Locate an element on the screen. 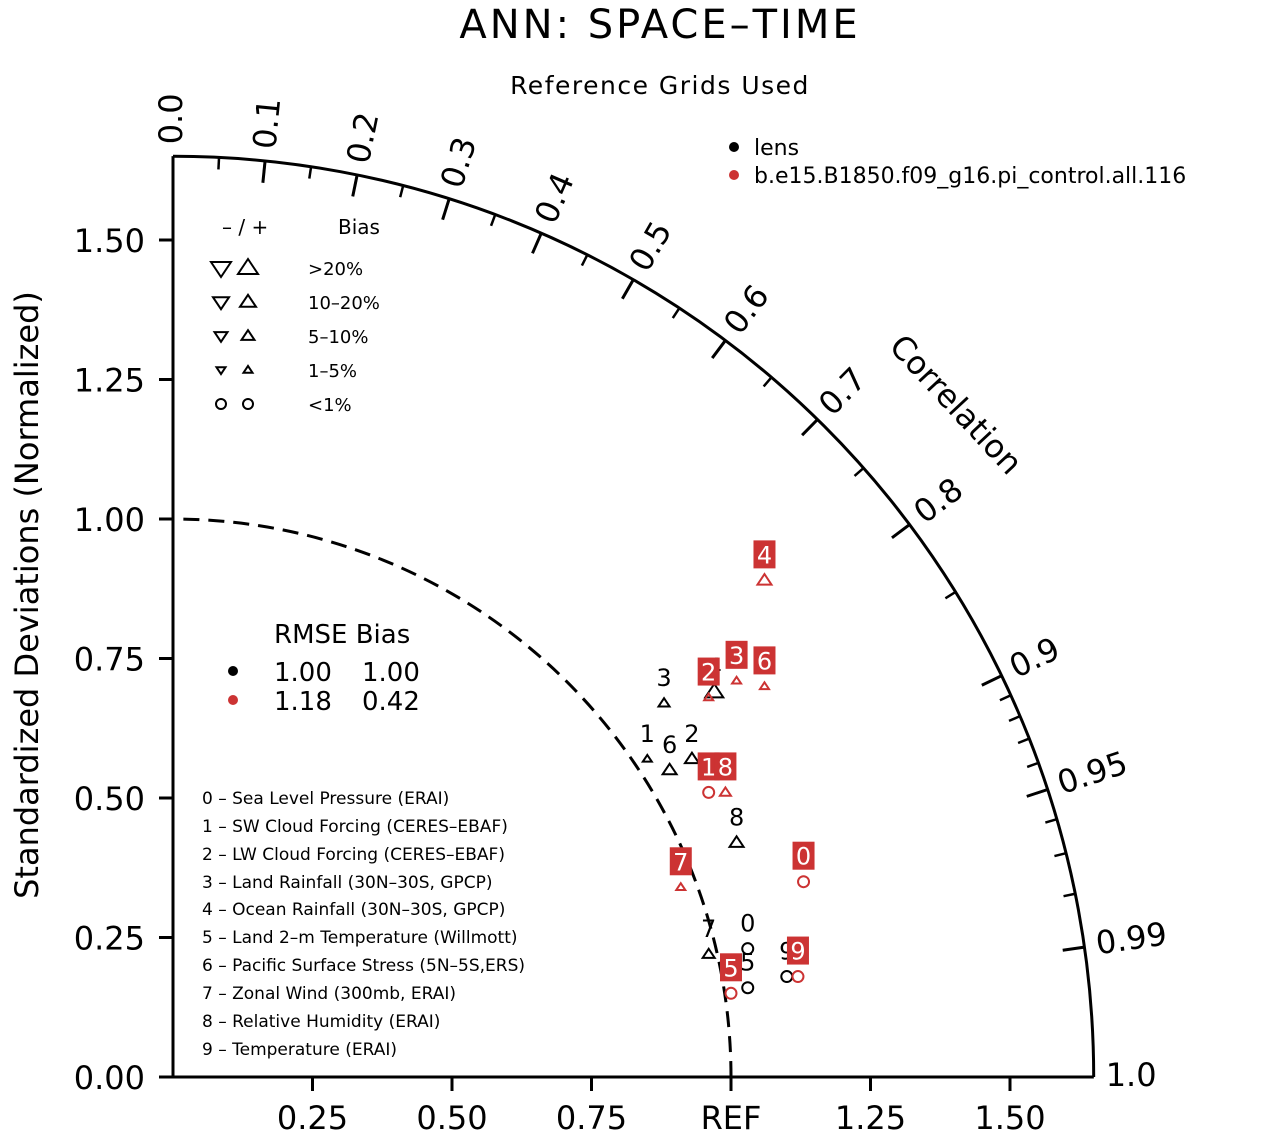 This screenshot has height=1135, width=1262. case-legend-marker-control is located at coordinates (734, 175).